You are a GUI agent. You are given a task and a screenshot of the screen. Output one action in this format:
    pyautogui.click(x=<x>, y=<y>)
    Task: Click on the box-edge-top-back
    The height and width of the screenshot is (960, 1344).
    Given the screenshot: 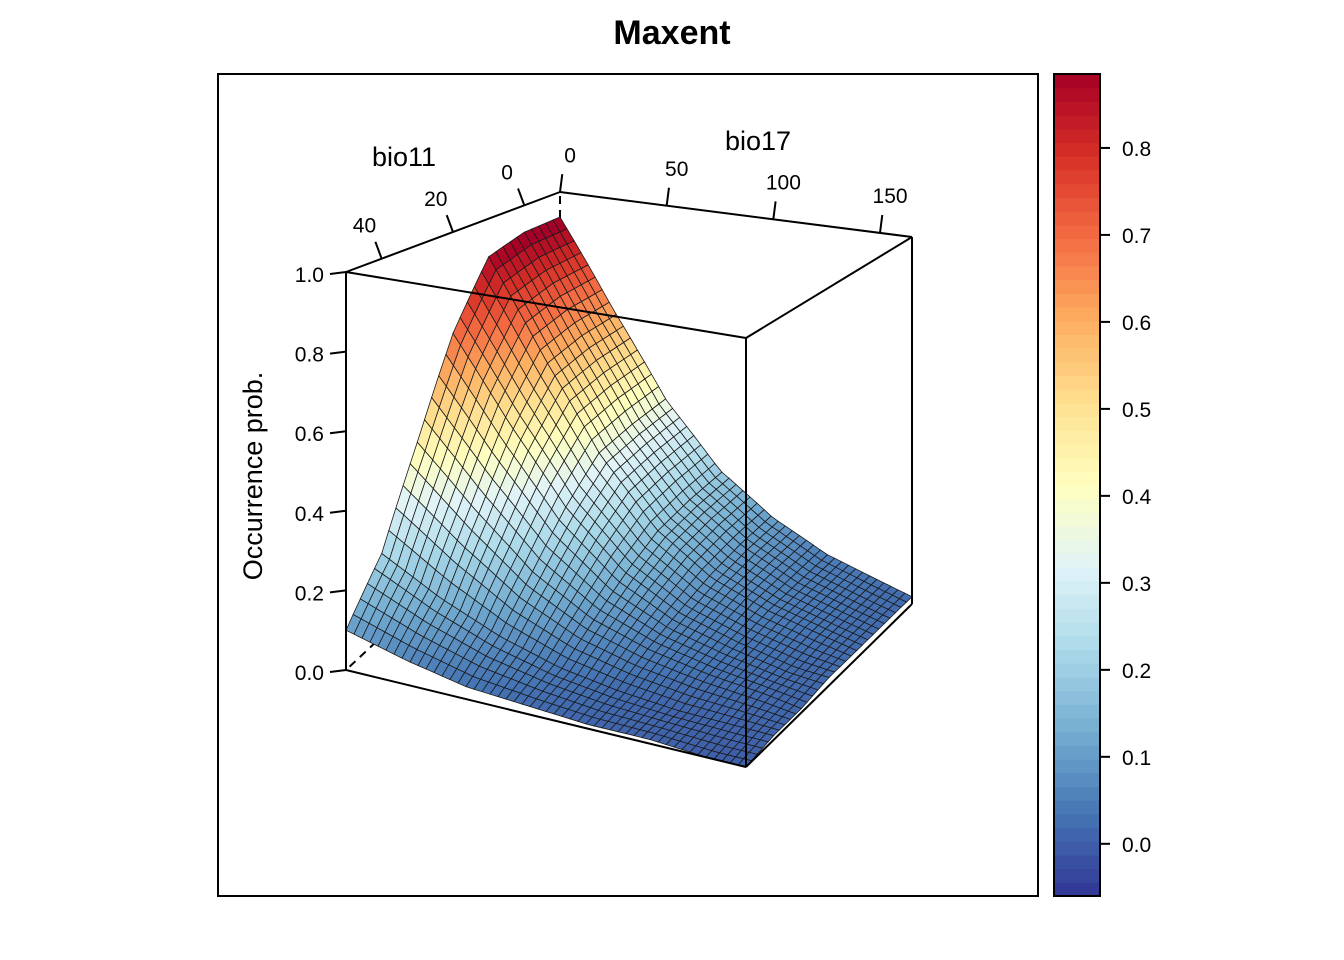 What is the action you would take?
    pyautogui.click(x=736, y=214)
    